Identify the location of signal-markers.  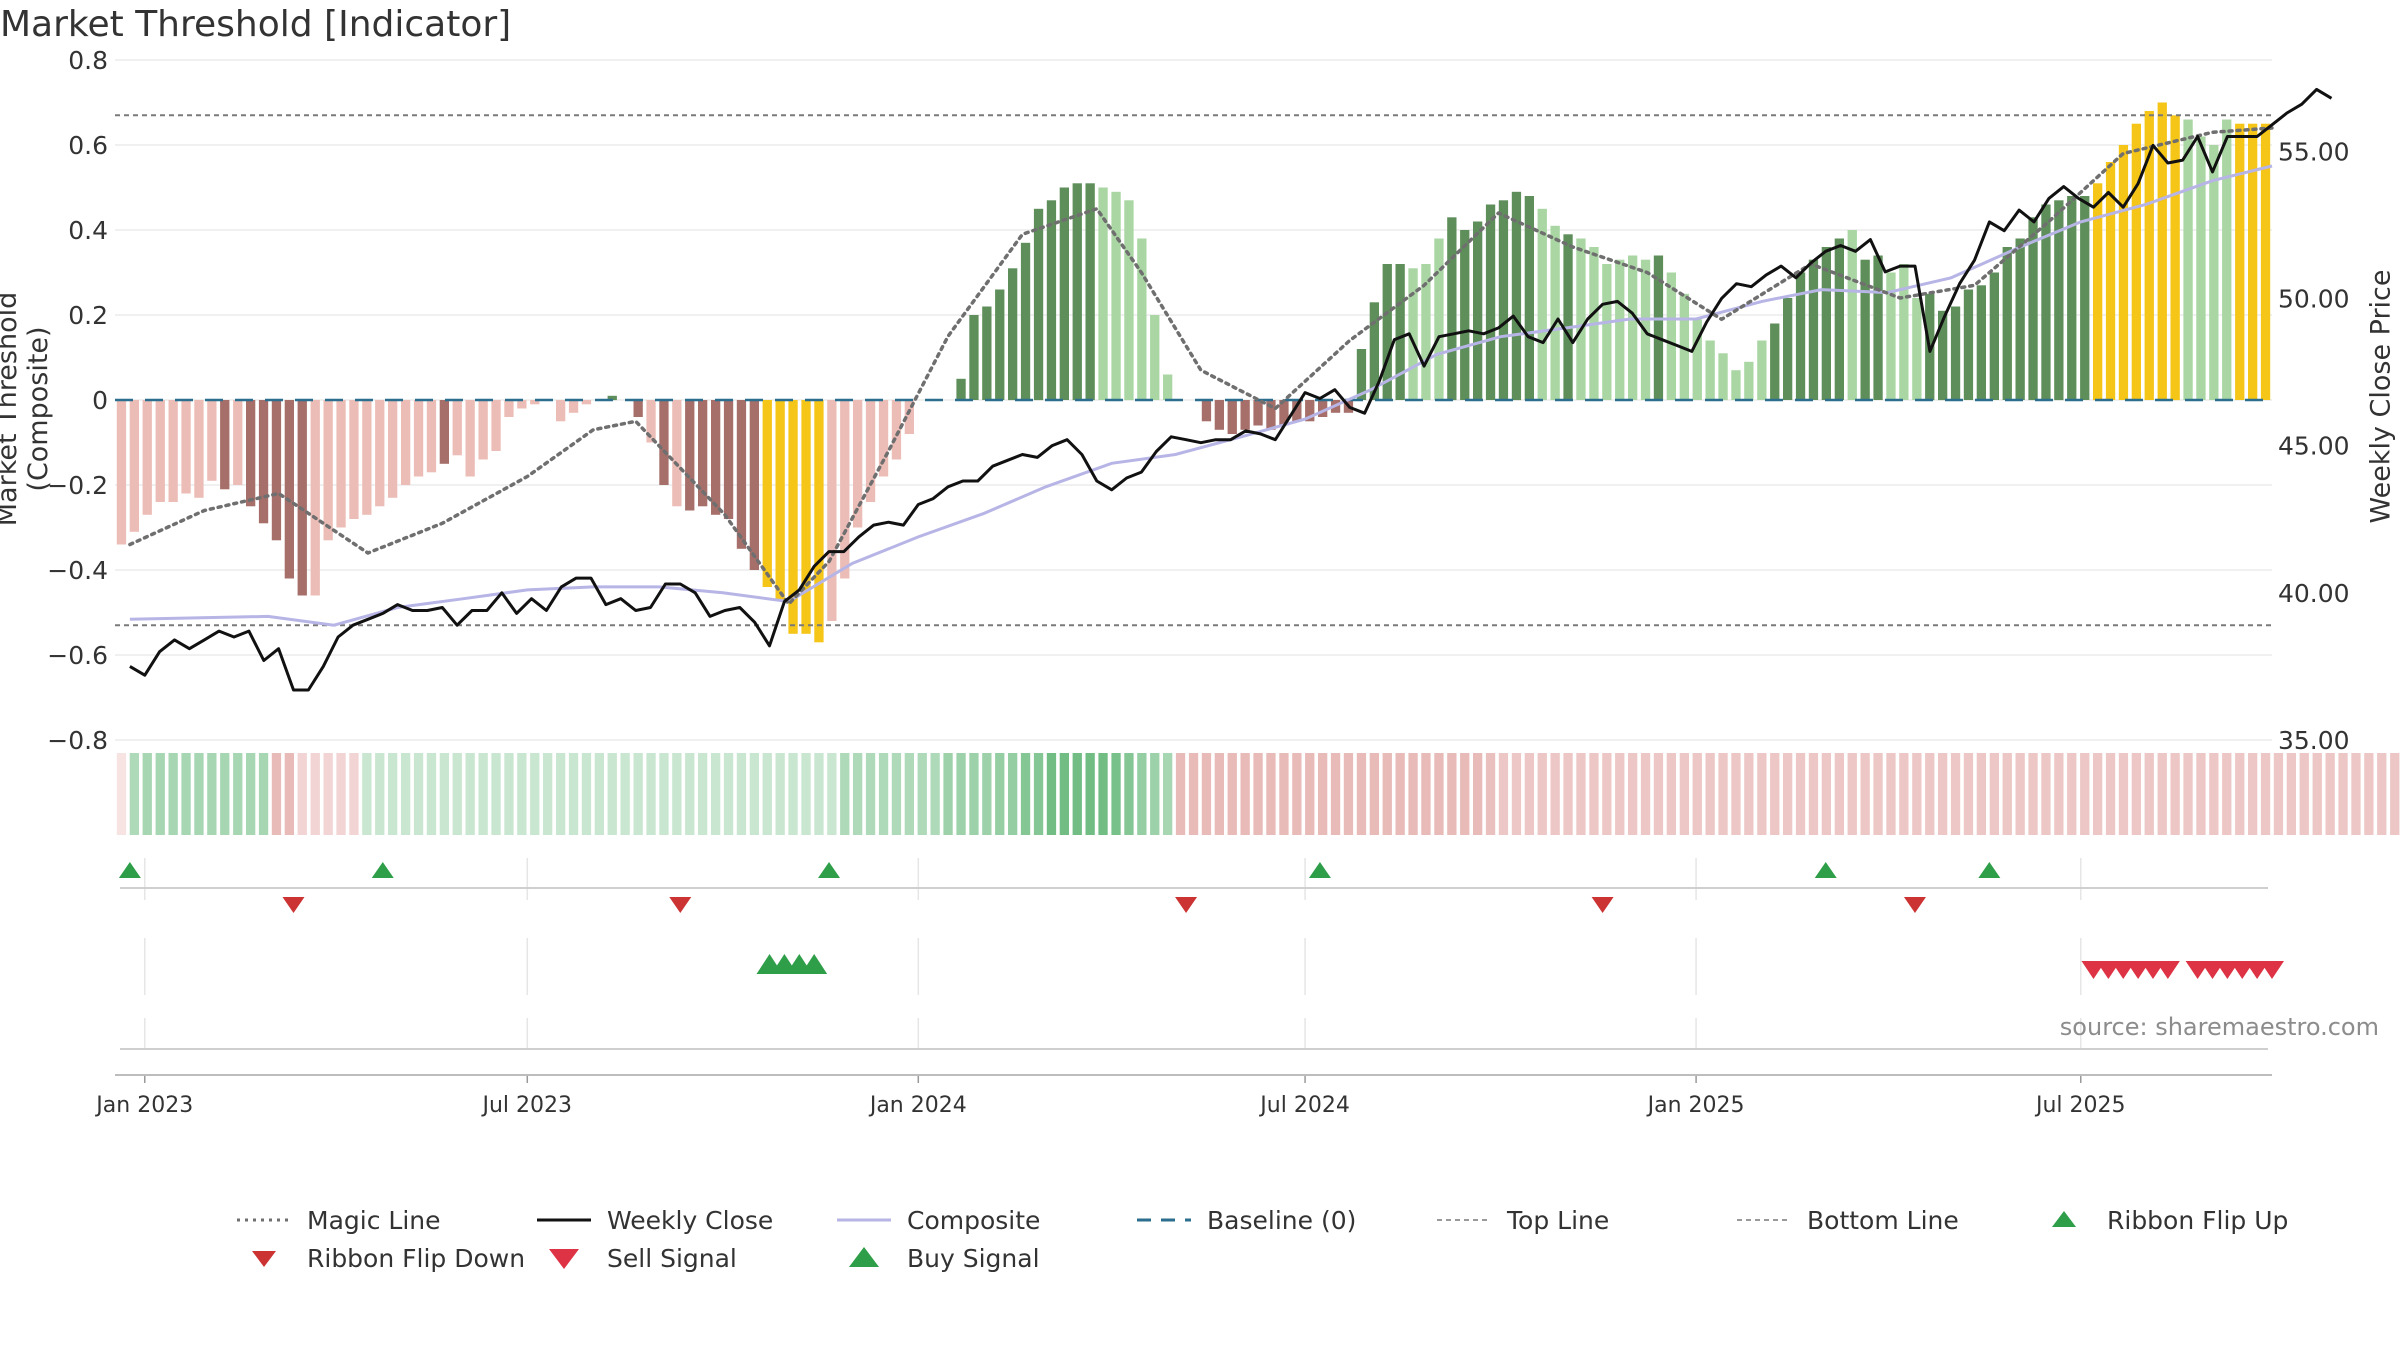
(1201, 920).